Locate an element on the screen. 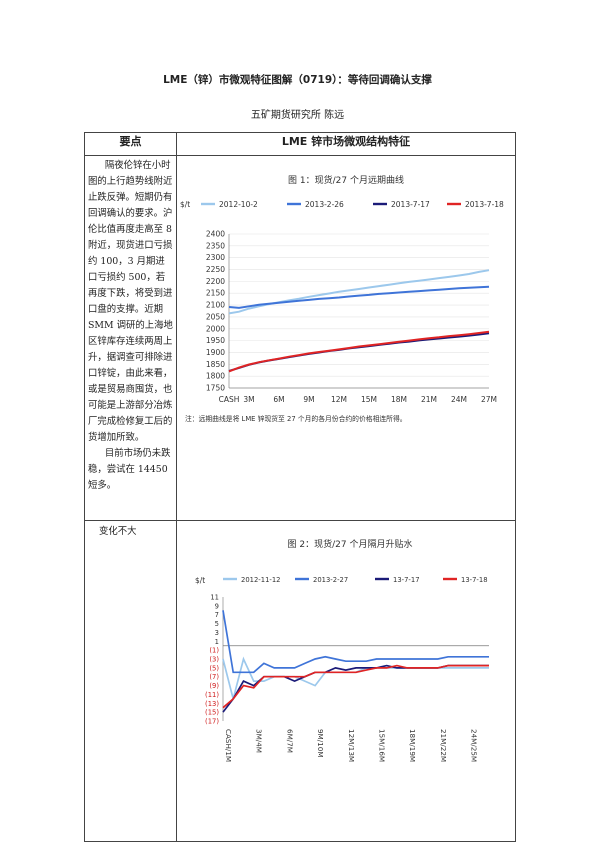 This screenshot has width=595, height=842. y-tick-1750: 1750 is located at coordinates (215, 388).